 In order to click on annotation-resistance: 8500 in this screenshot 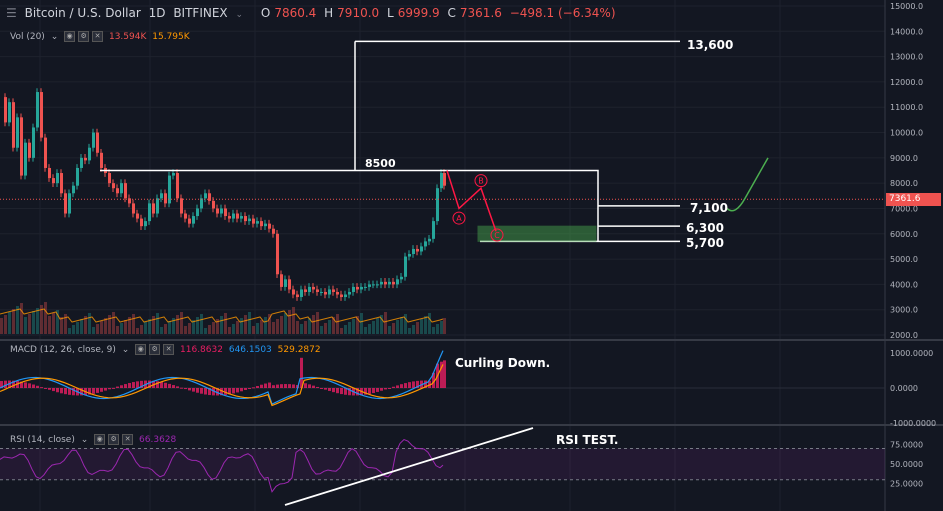, I will do `click(380, 163)`.